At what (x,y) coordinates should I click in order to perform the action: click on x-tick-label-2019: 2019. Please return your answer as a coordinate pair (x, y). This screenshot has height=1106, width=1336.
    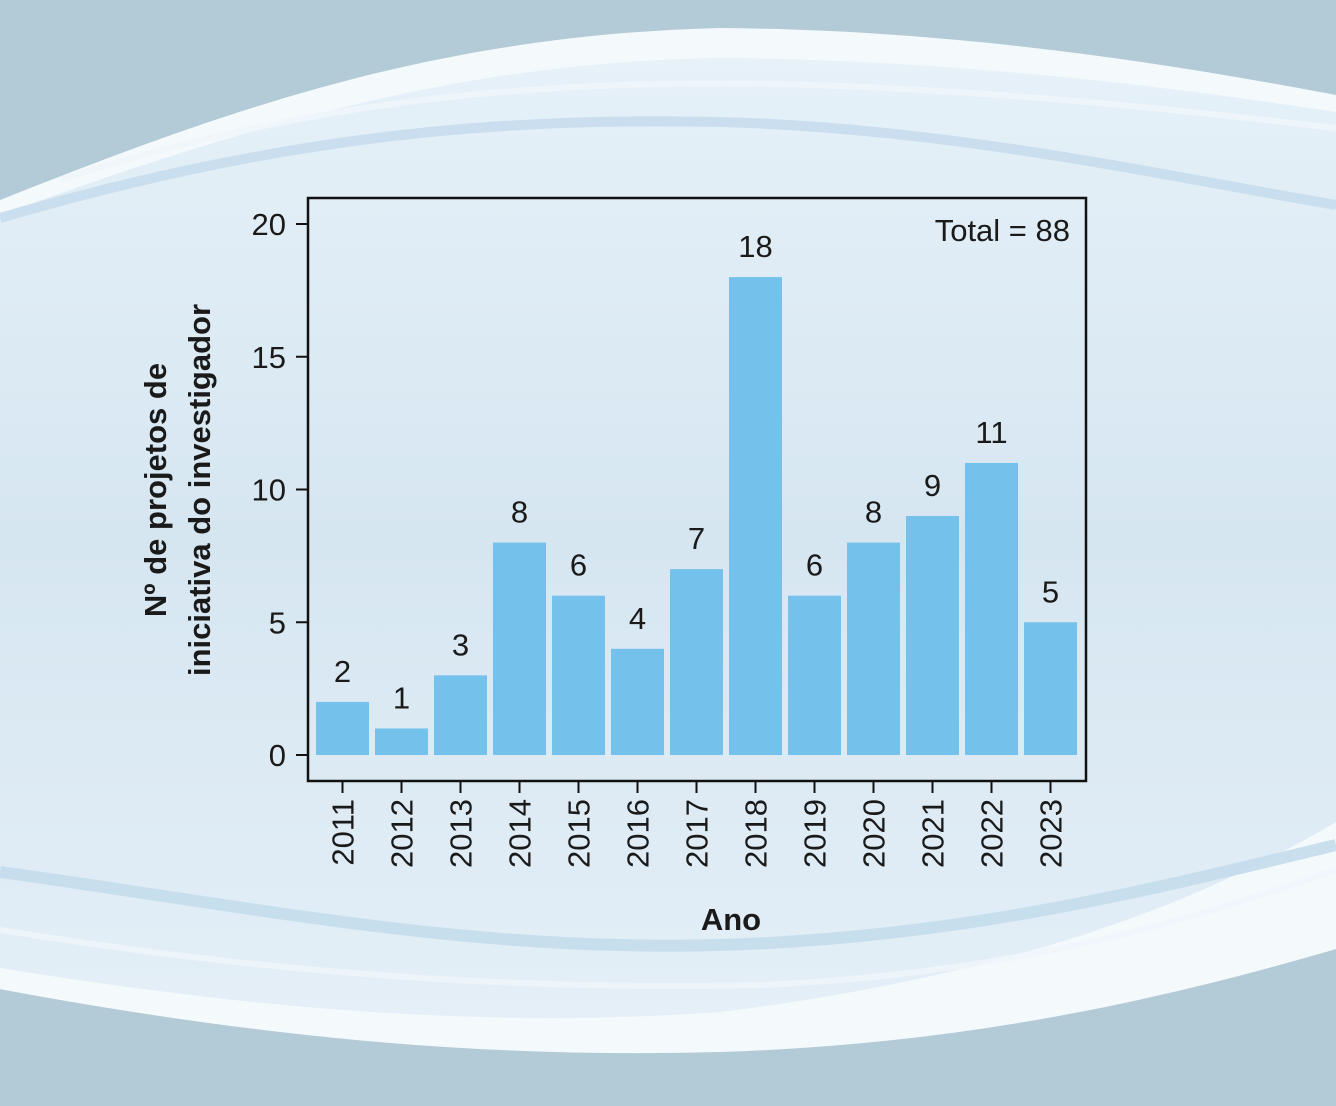
    Looking at the image, I should click on (815, 833).